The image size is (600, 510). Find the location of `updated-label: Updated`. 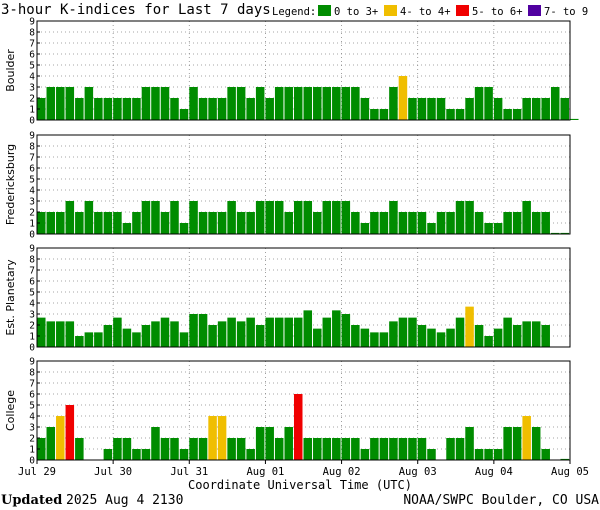

updated-label: Updated is located at coordinates (31, 500).